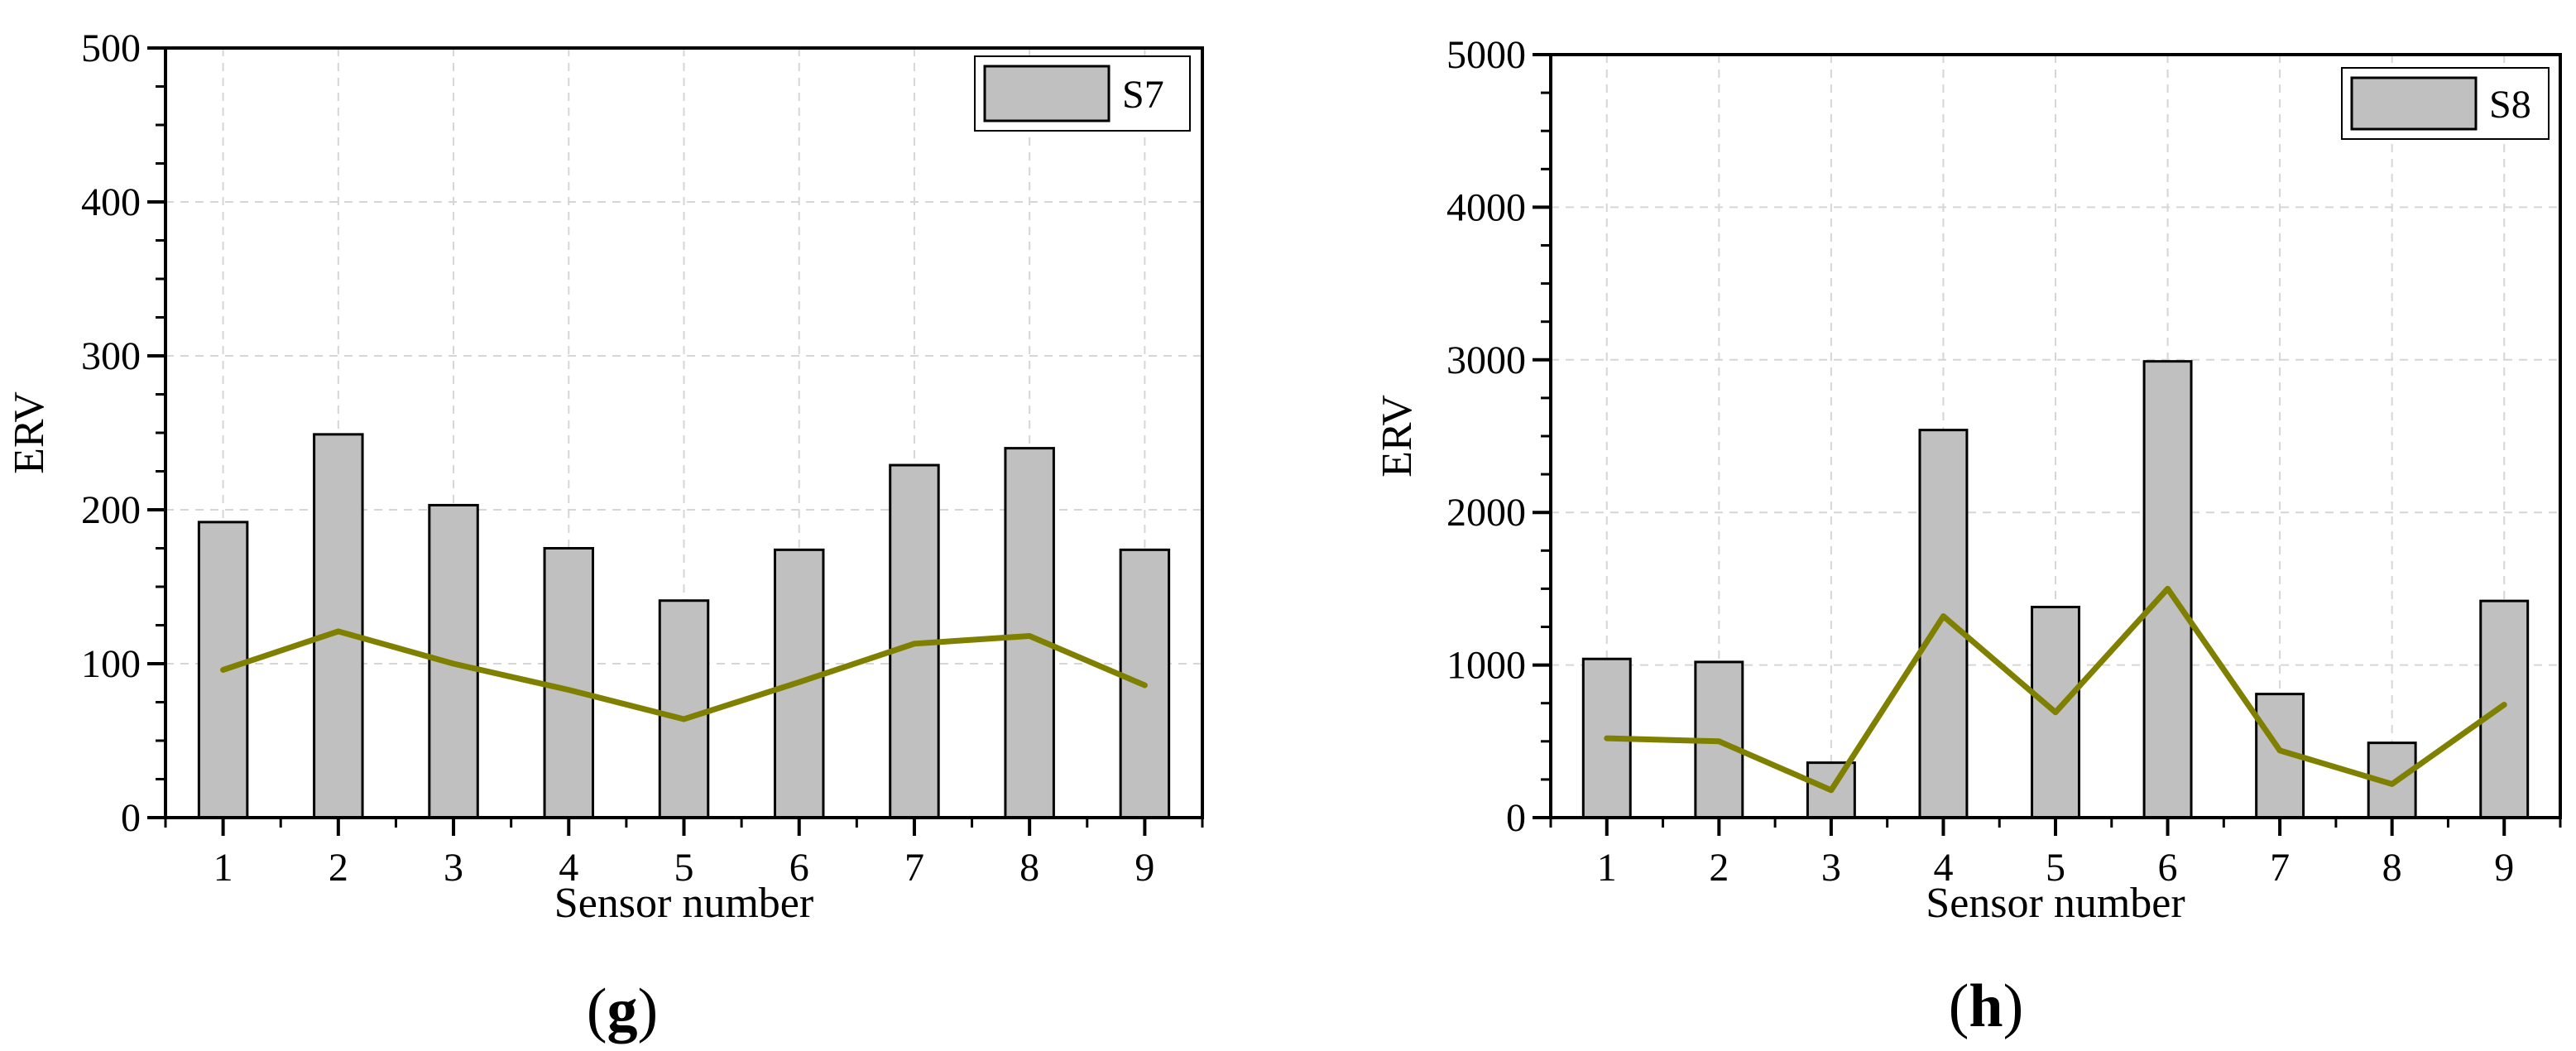 The width and height of the screenshot is (2576, 1051). Describe the element at coordinates (1486, 55) in the screenshot. I see `y-tick-label: 5000` at that location.